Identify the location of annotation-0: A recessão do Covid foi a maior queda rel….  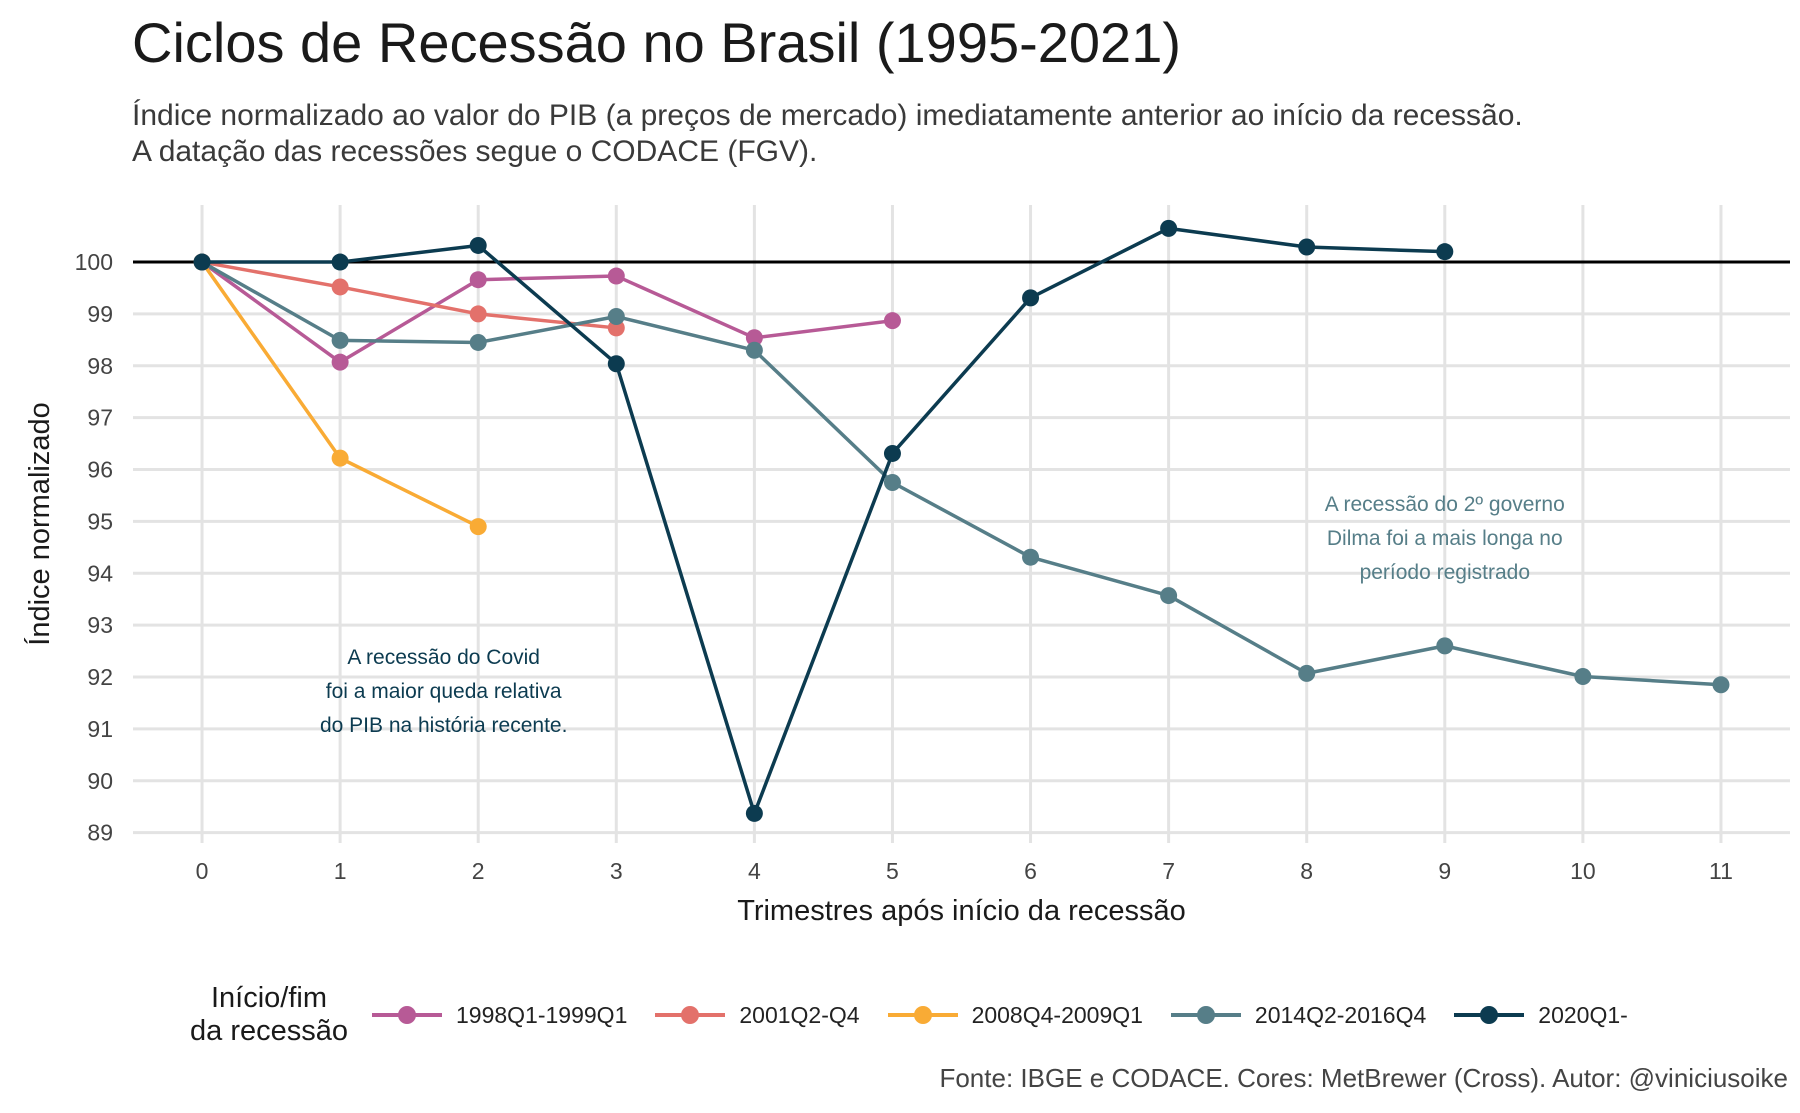
(443, 691).